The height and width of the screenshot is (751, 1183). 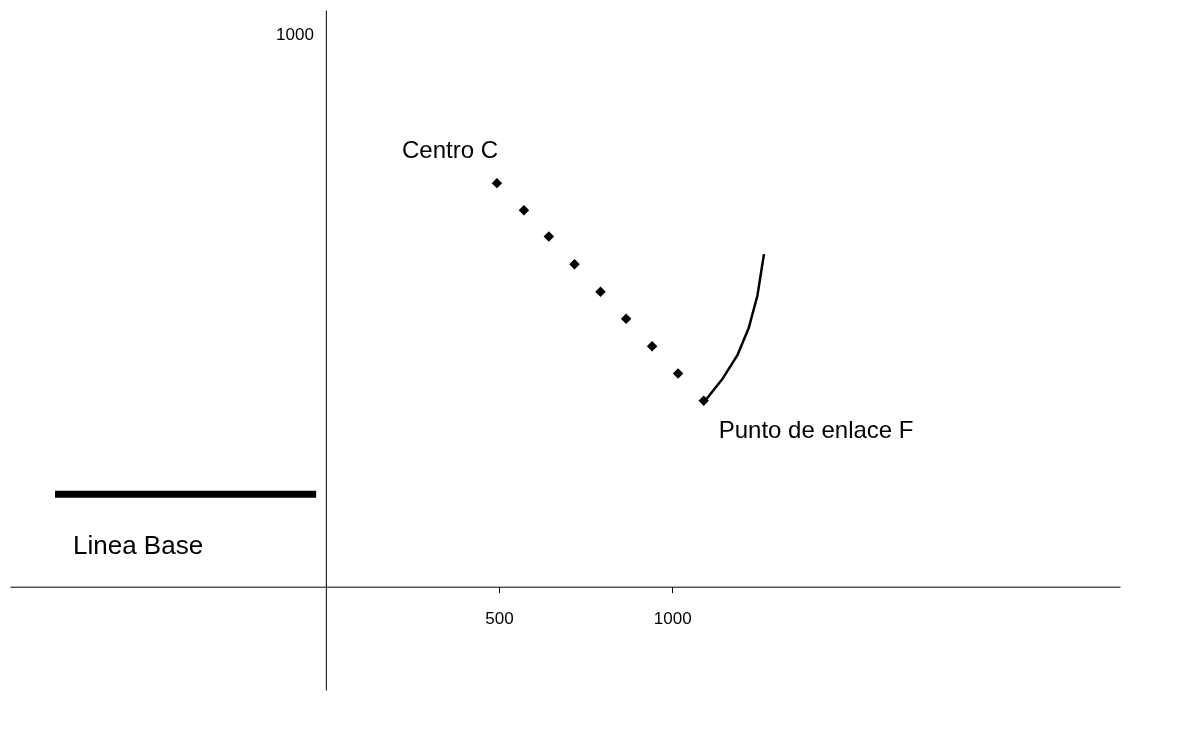 I want to click on text: 1000, so click(x=295, y=34).